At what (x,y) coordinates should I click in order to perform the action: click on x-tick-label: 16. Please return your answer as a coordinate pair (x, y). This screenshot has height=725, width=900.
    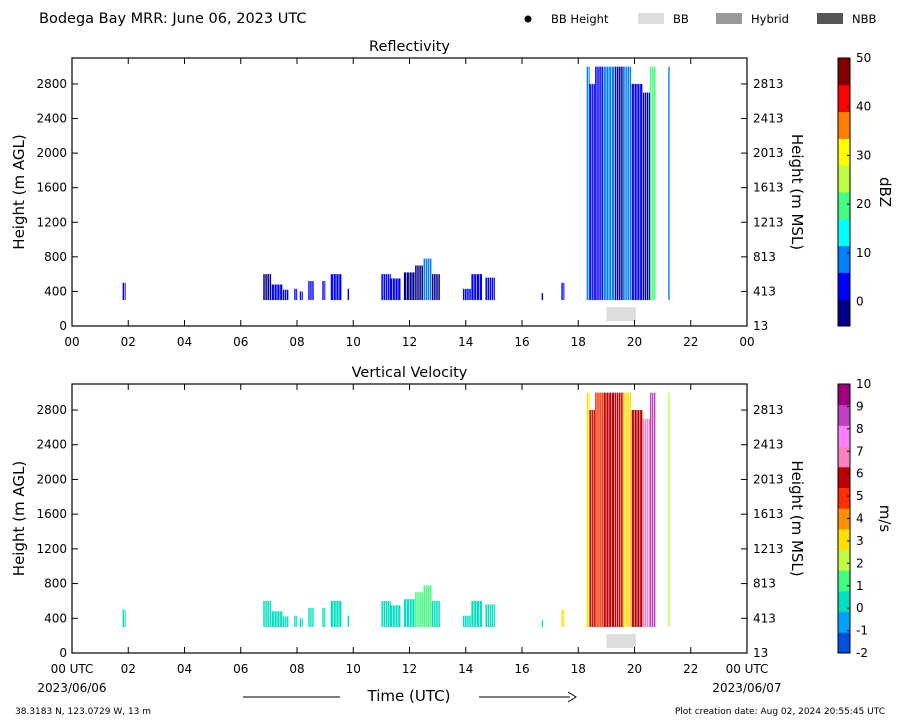
    Looking at the image, I should click on (521, 342).